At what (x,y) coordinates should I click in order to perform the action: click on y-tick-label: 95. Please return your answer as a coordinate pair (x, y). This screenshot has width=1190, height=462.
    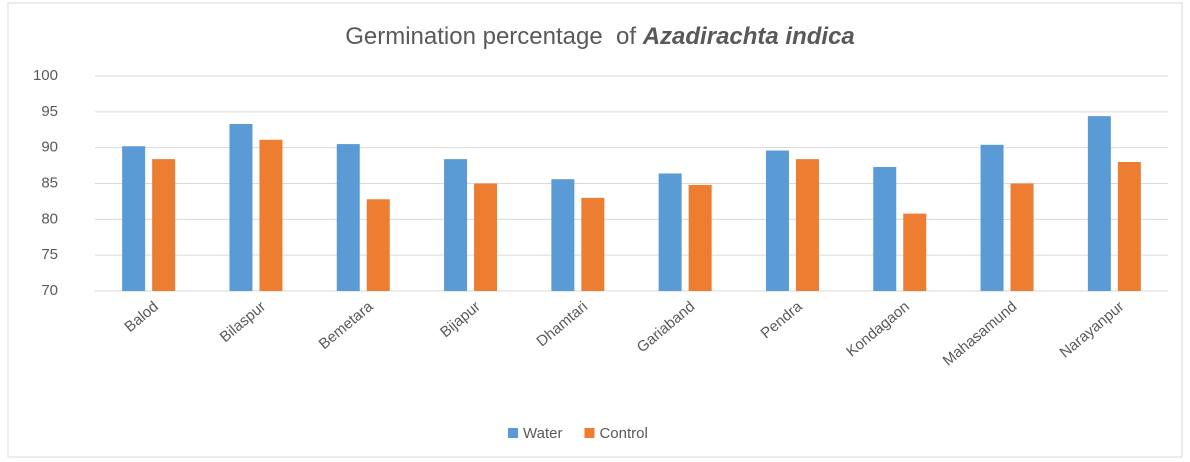
    Looking at the image, I should click on (49, 111).